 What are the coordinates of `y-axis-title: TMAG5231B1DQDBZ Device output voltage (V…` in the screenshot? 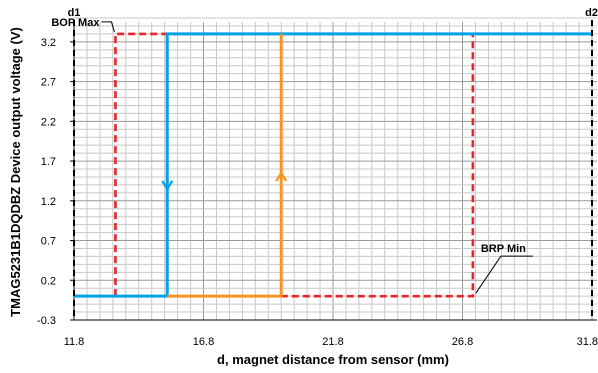 It's located at (15, 172).